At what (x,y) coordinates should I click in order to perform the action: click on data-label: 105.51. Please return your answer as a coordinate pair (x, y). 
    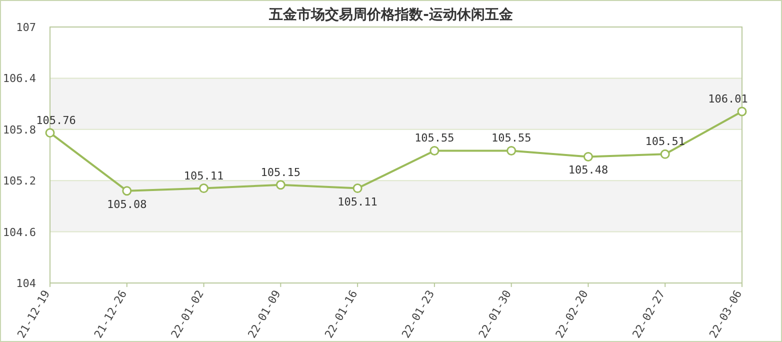
    Looking at the image, I should click on (665, 141).